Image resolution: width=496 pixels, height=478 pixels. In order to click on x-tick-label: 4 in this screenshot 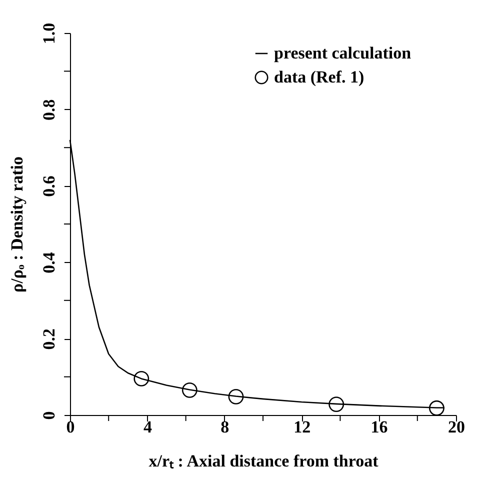, I will do `click(147, 427)`.